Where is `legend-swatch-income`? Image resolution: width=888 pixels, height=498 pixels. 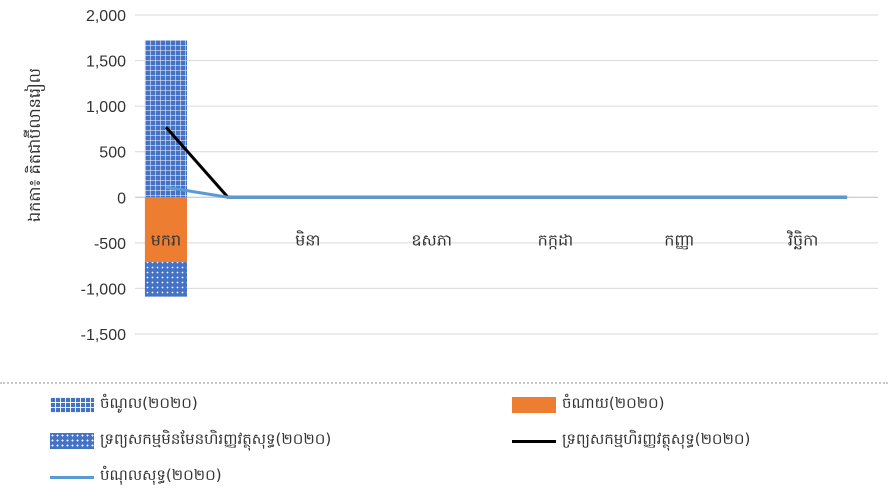 legend-swatch-income is located at coordinates (72, 405).